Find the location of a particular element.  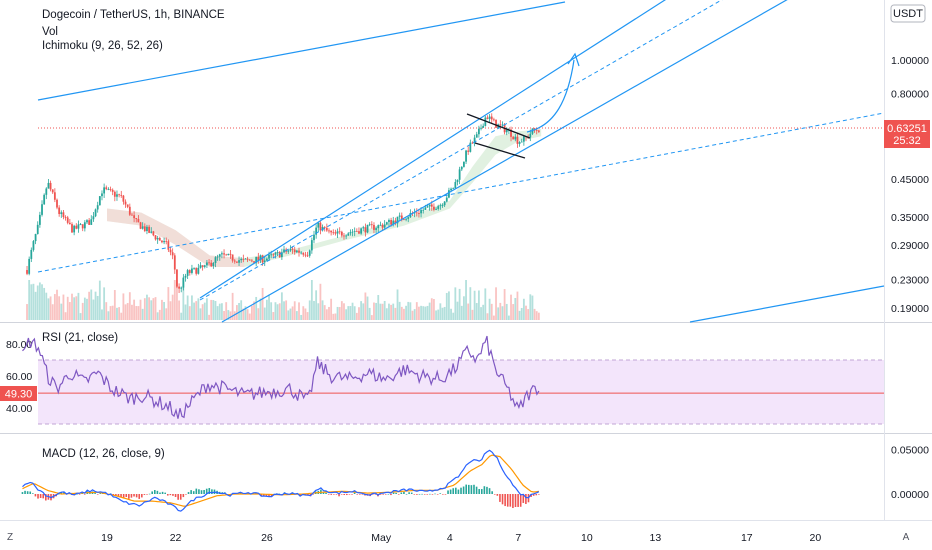

rsi-tick-label: 80.00 is located at coordinates (19, 345).